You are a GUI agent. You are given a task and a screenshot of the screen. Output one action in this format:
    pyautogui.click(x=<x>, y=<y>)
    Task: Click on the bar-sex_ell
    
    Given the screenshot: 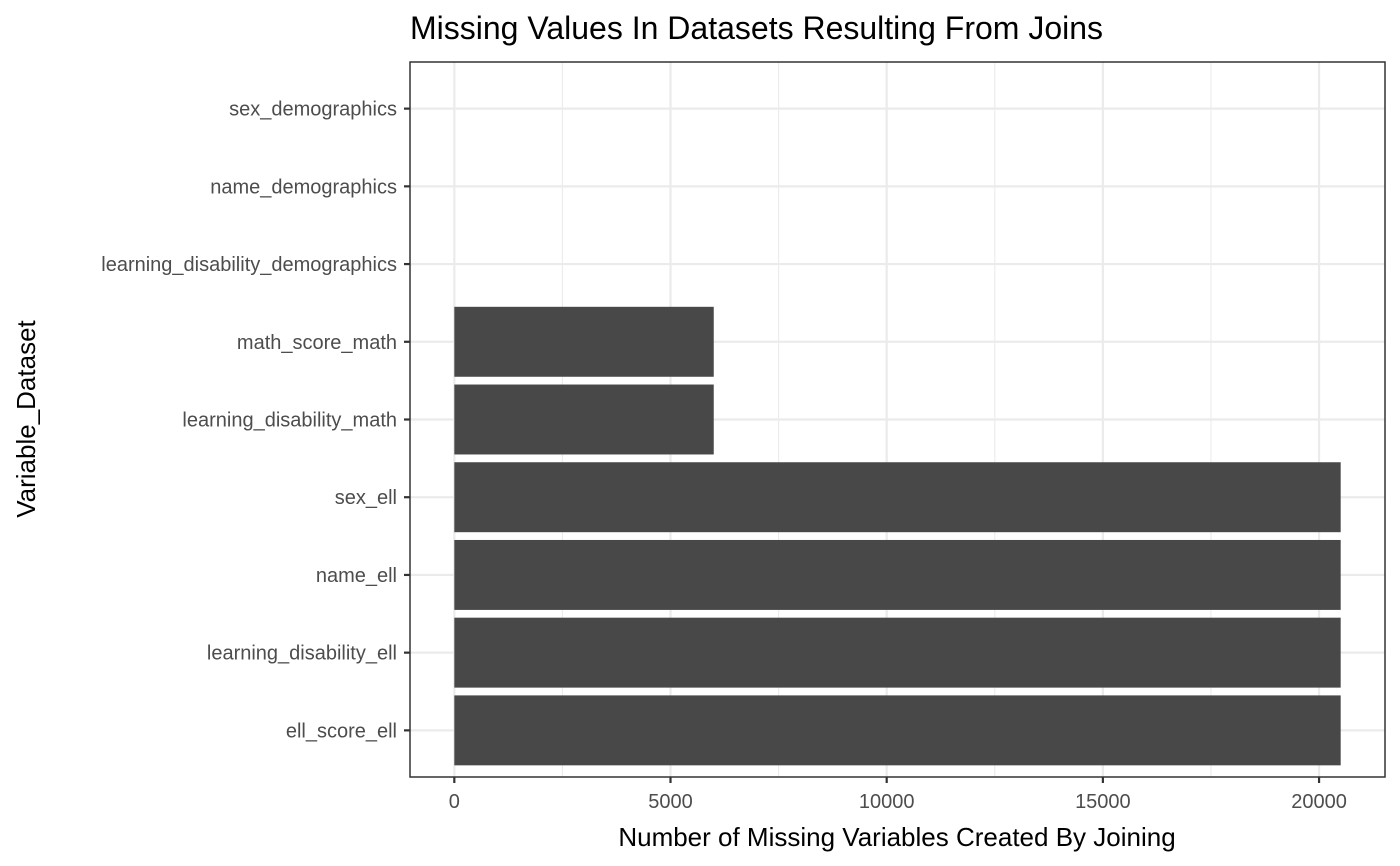 What is the action you would take?
    pyautogui.click(x=897, y=497)
    